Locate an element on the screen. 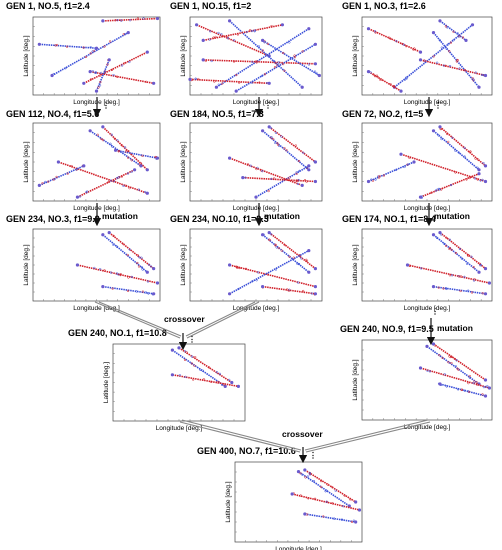 This screenshot has width=502, height=550. crossover-line-left-a is located at coordinates (137, 320).